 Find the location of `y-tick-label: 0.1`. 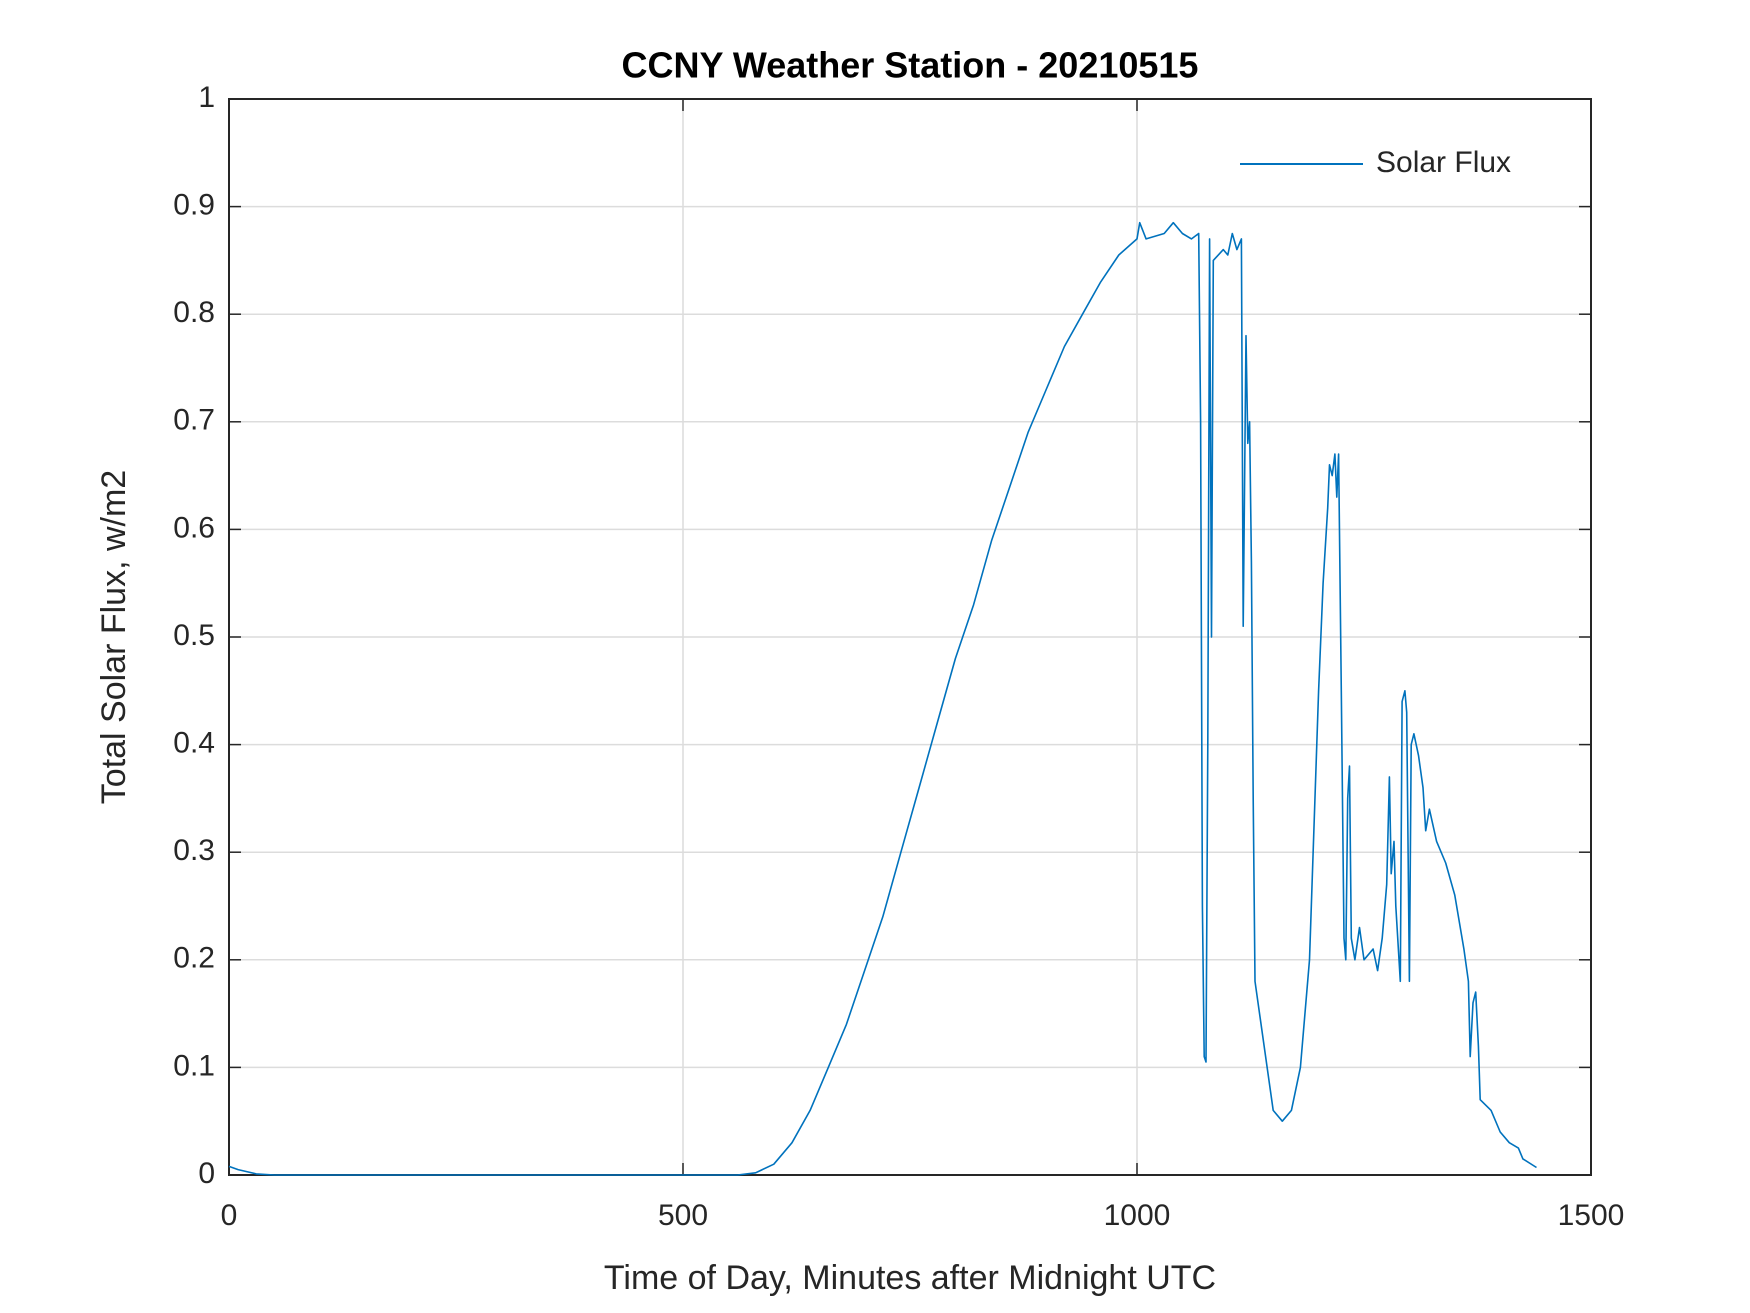

y-tick-label: 0.1 is located at coordinates (194, 1065).